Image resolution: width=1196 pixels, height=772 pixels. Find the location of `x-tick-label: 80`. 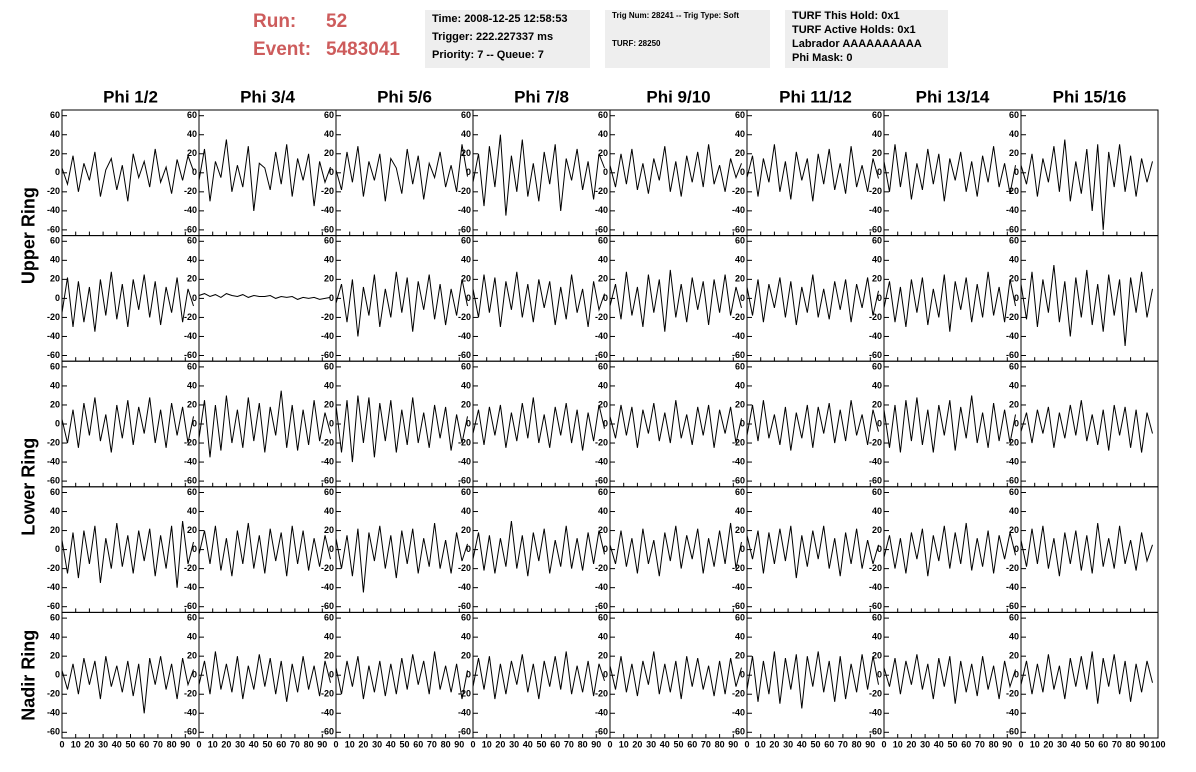

x-tick-label: 80 is located at coordinates (583, 744).